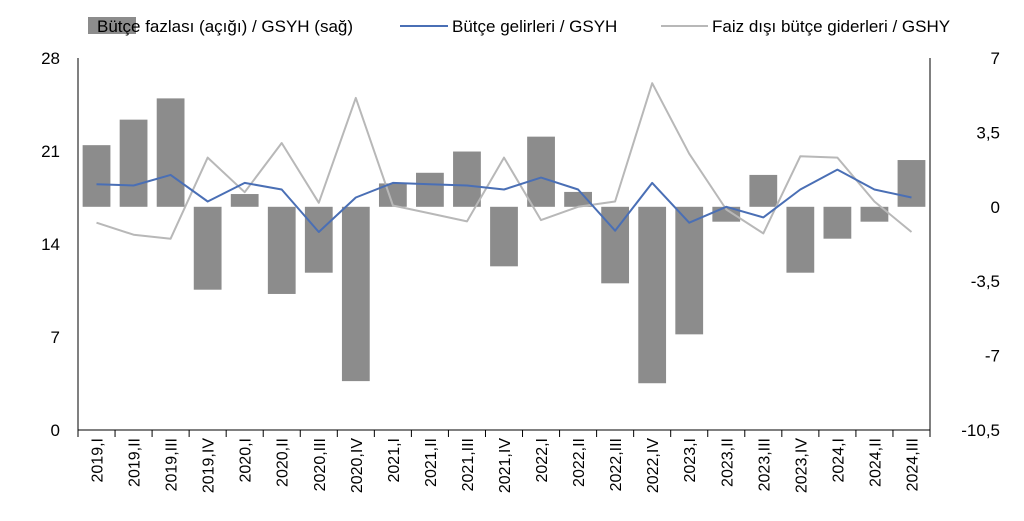 This screenshot has height=521, width=1024. Describe the element at coordinates (55, 430) in the screenshot. I see `y-left-tick-label: 0` at that location.